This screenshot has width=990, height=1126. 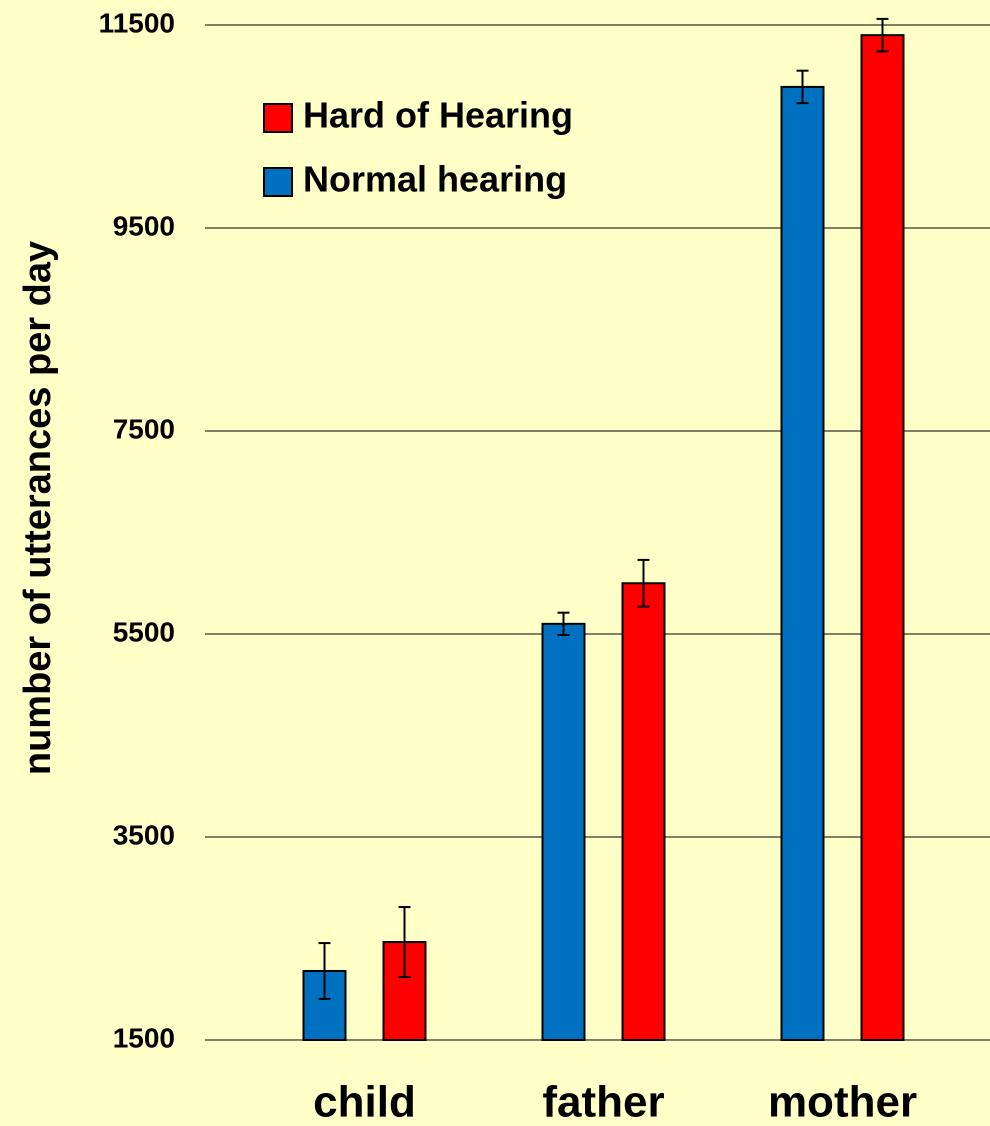 I want to click on y-tick-label: 3500, so click(x=144, y=834).